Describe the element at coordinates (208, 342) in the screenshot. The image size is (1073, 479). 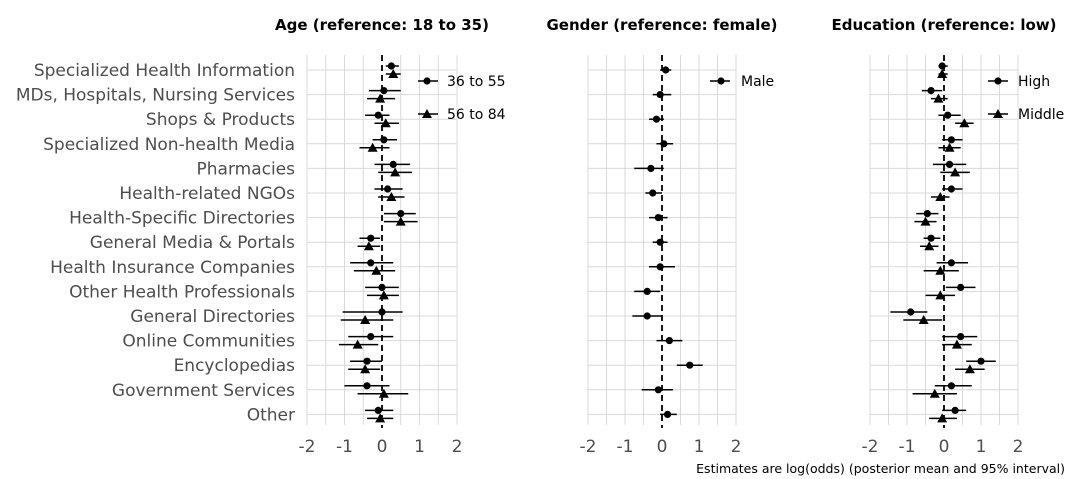
I see `category-label-online-communities: Online Communities` at that location.